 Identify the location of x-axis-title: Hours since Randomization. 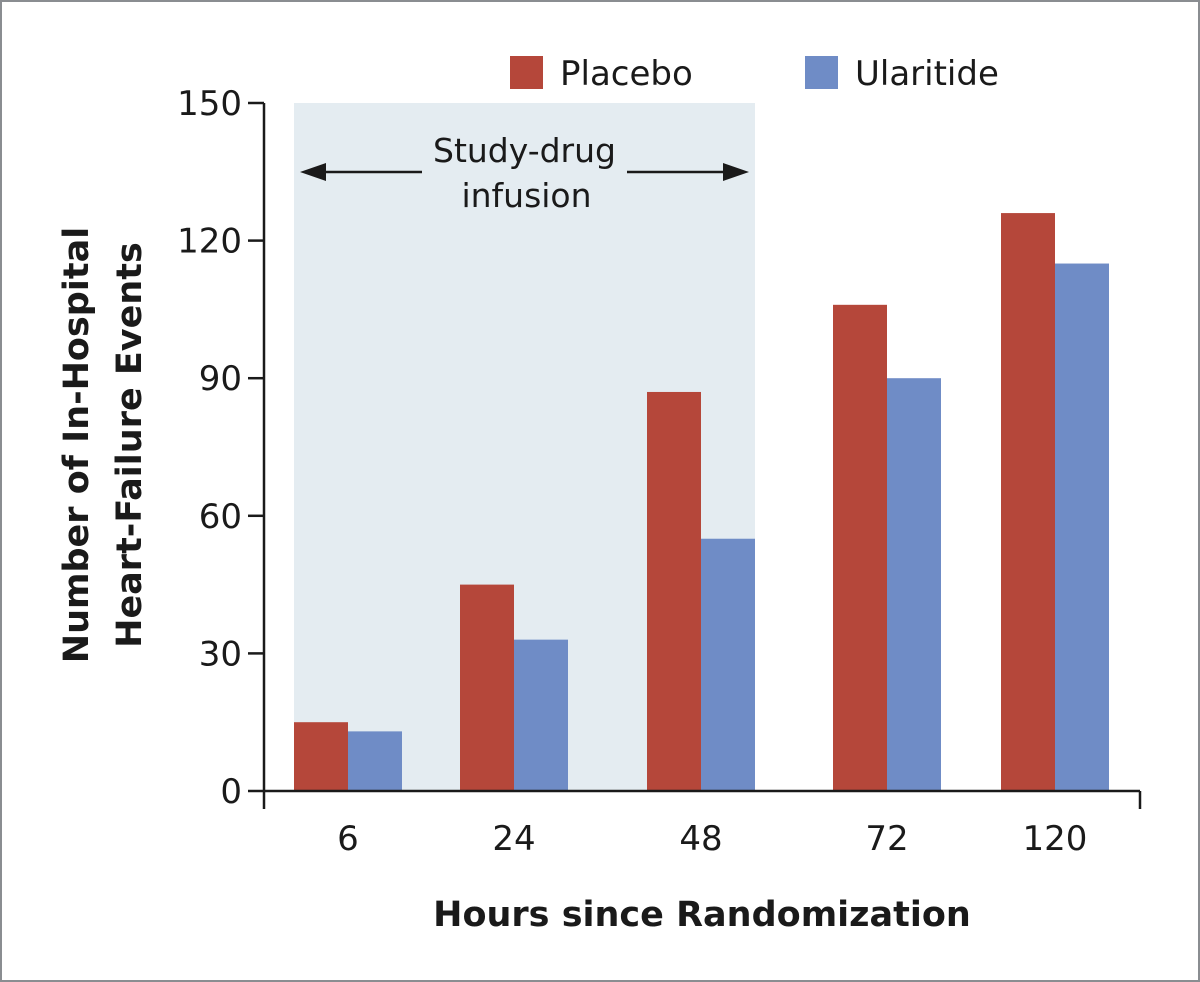
(702, 915).